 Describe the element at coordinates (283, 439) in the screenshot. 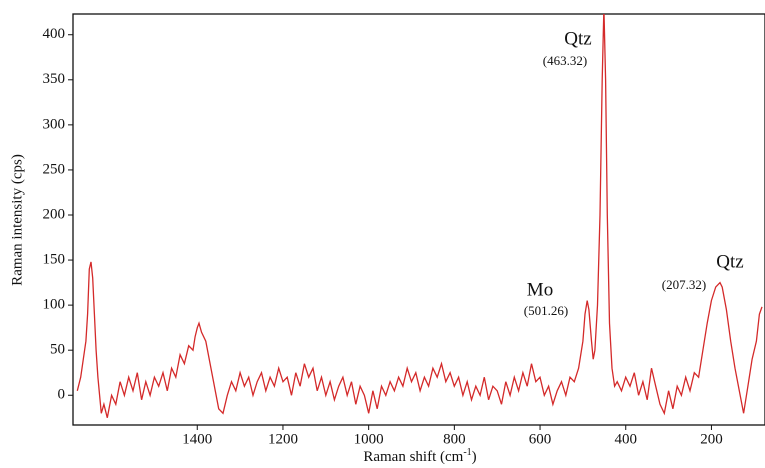

I see `x-tick-label: 1200` at that location.